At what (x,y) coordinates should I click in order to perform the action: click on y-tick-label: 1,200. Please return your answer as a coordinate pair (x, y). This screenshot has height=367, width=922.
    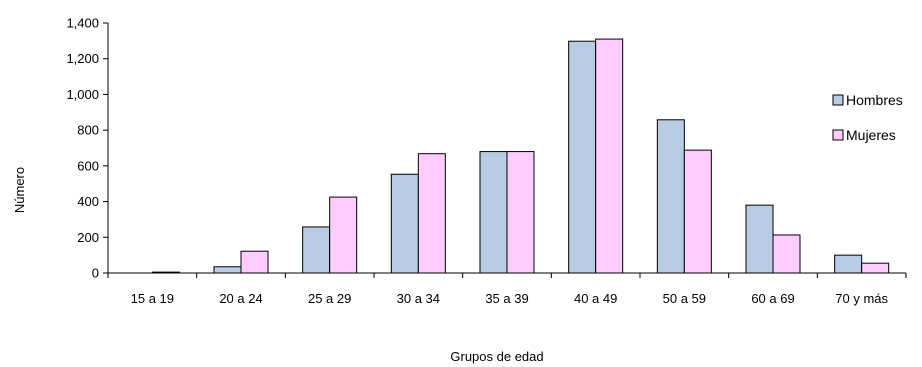
    Looking at the image, I should click on (82, 58).